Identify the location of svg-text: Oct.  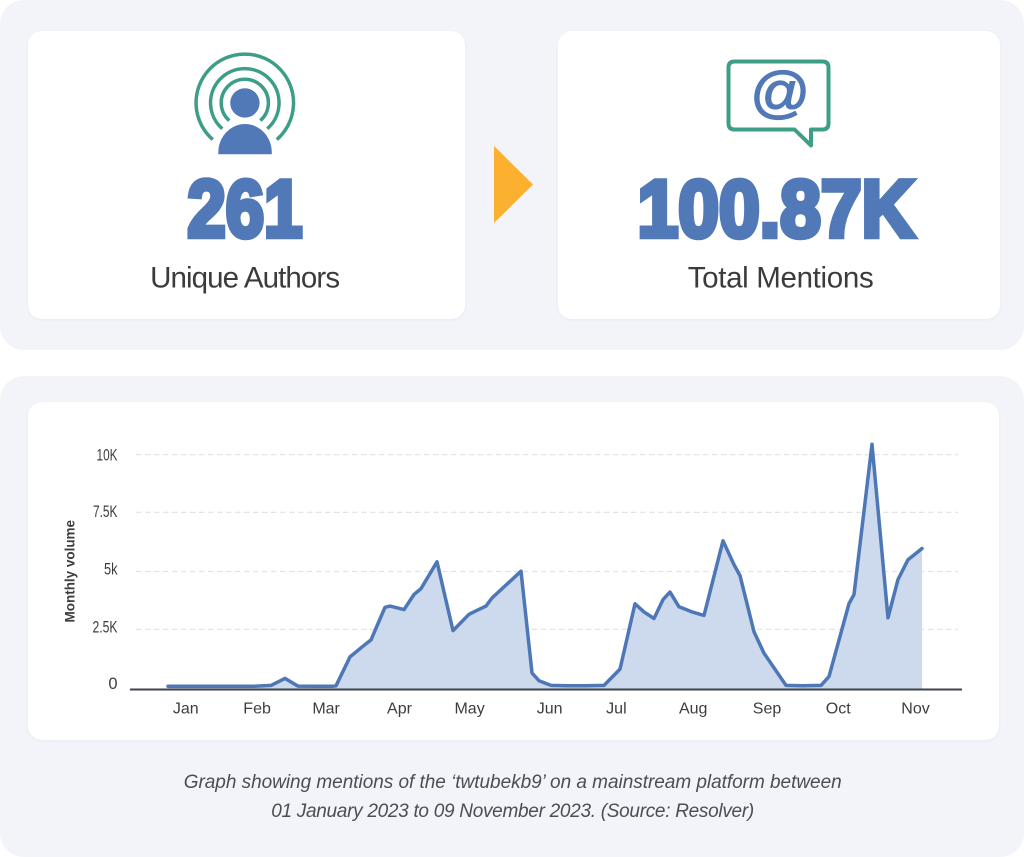
(838, 709).